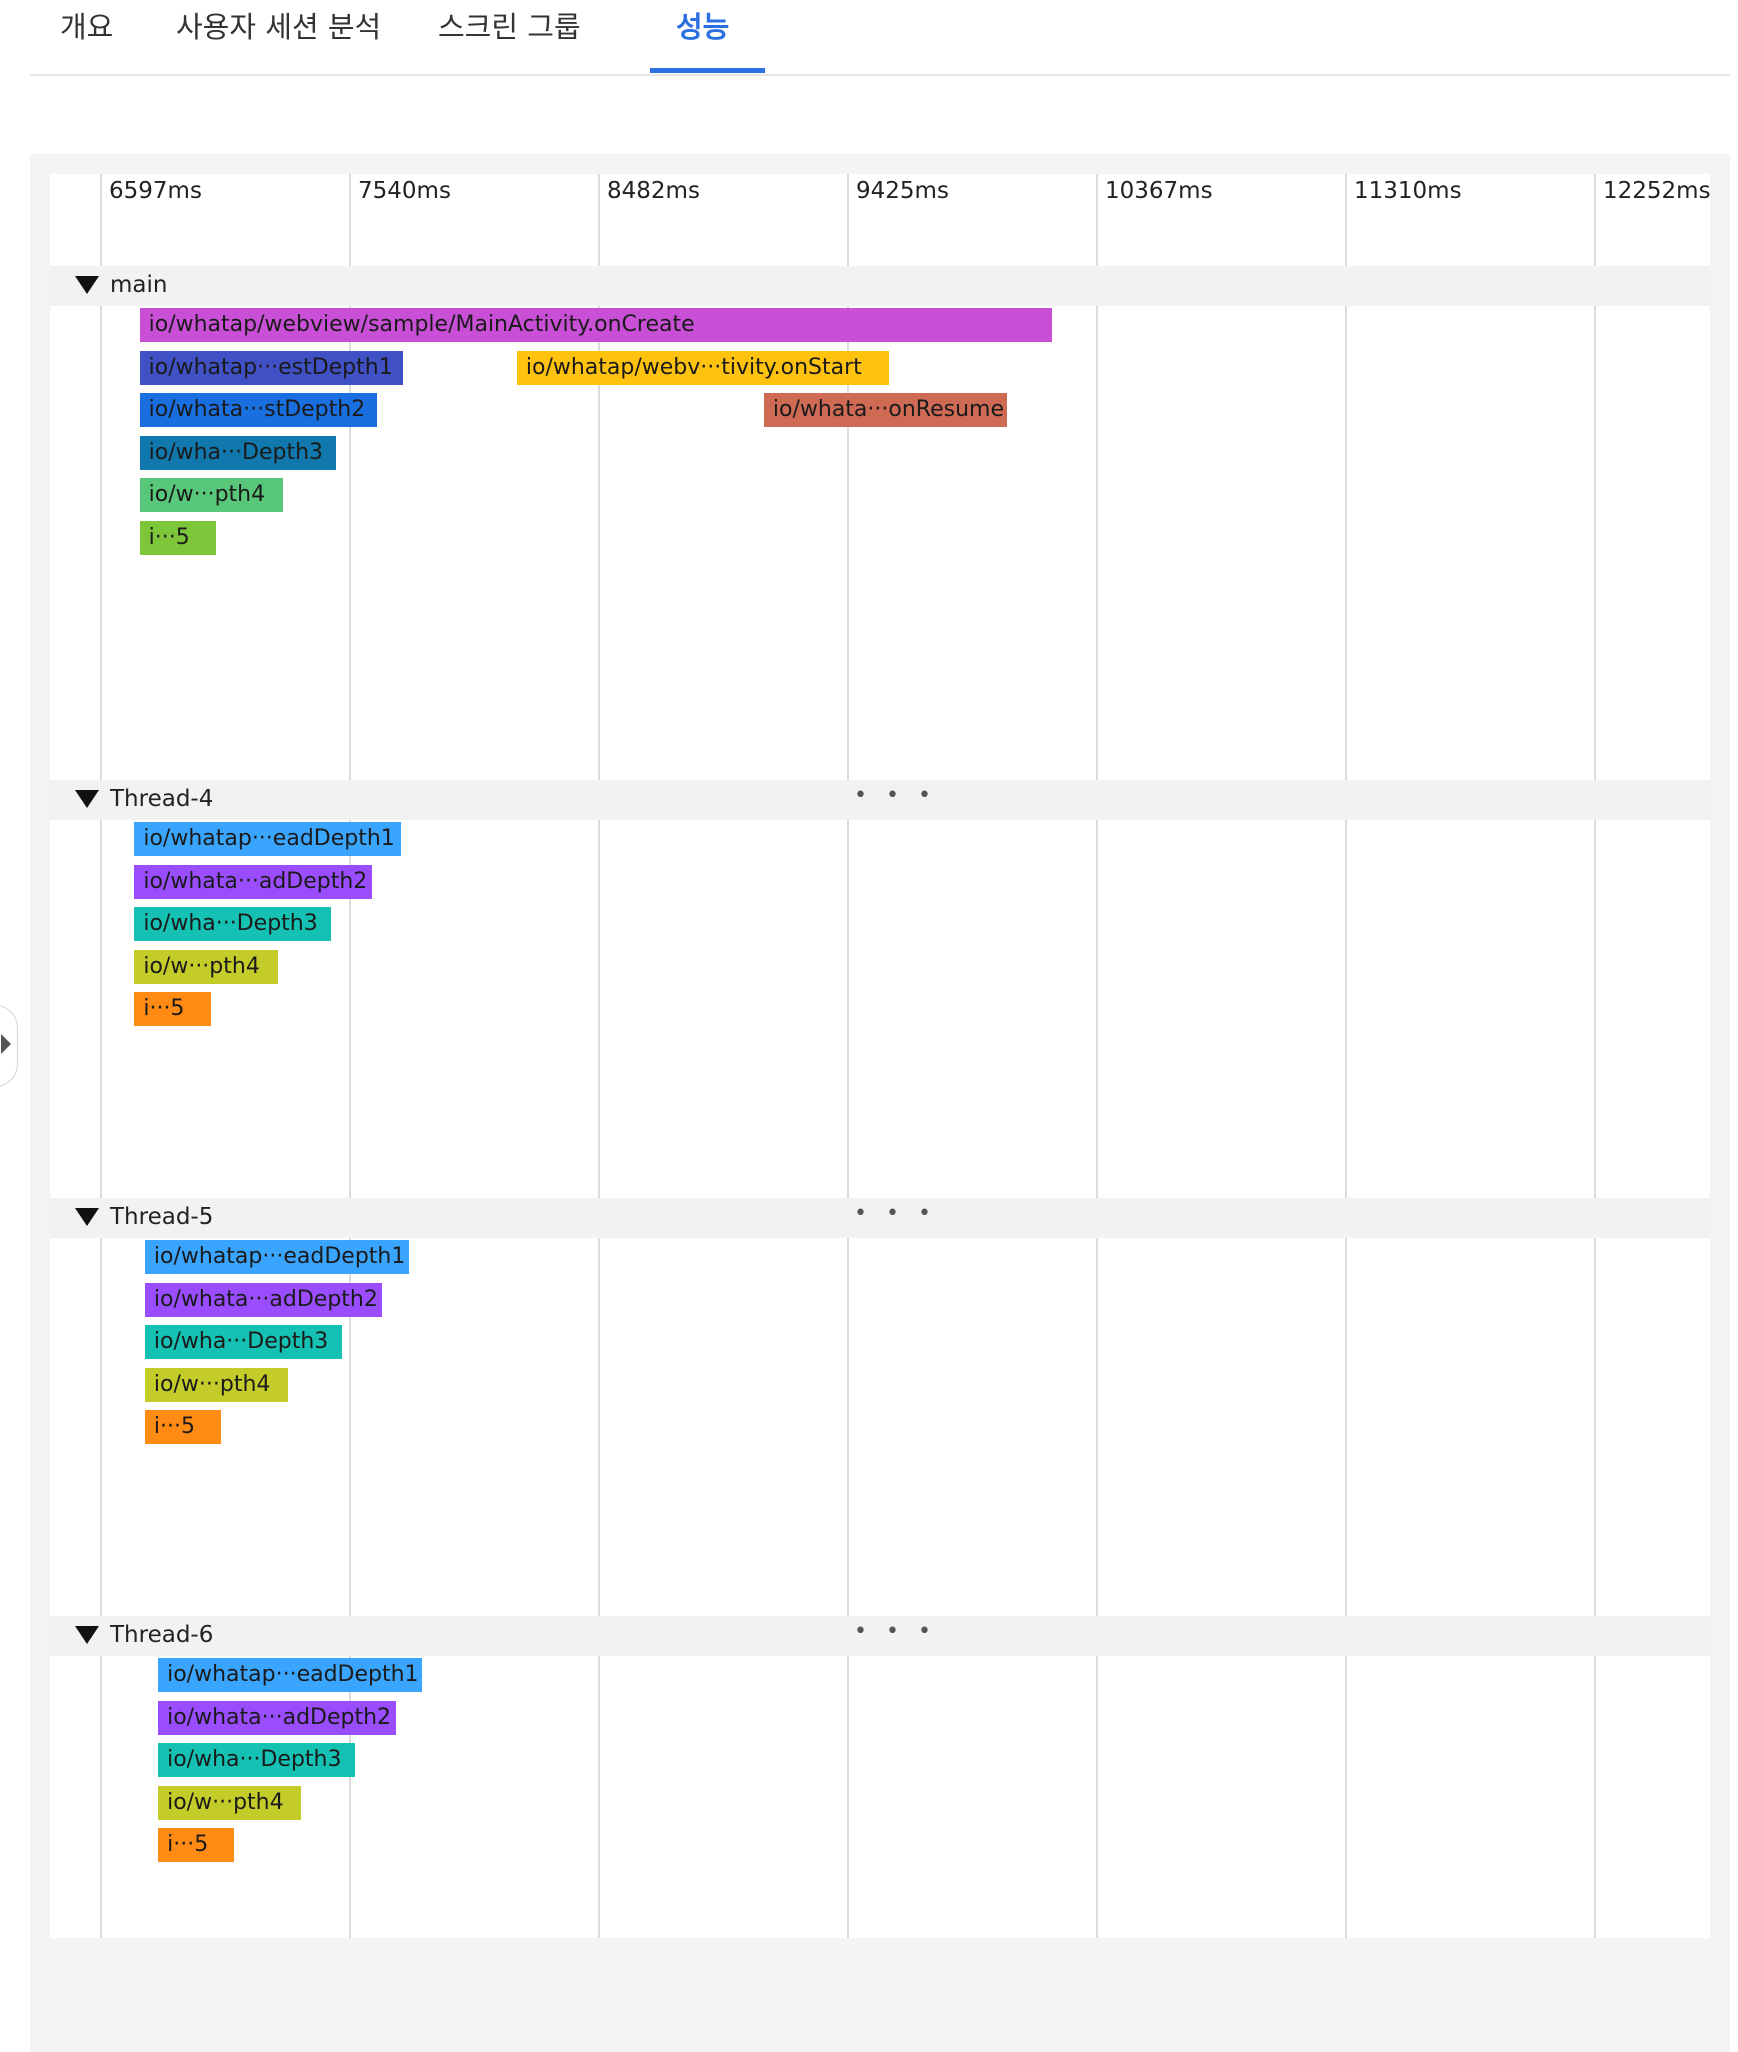 The height and width of the screenshot is (2052, 1738). I want to click on thread-header: Thread-6 • • •, so click(880, 1636).